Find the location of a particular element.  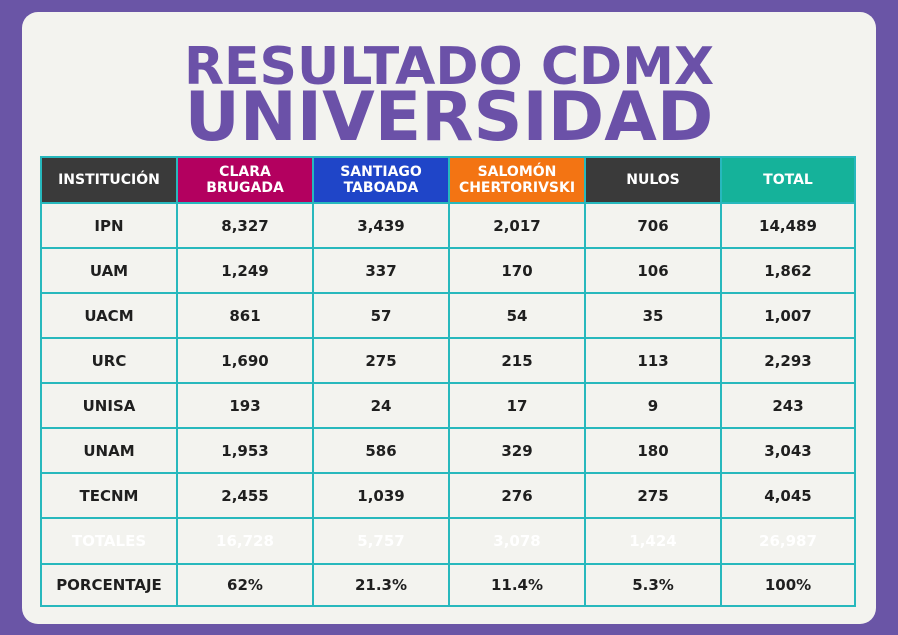

cell-santiago: 1,039 is located at coordinates (381, 495).